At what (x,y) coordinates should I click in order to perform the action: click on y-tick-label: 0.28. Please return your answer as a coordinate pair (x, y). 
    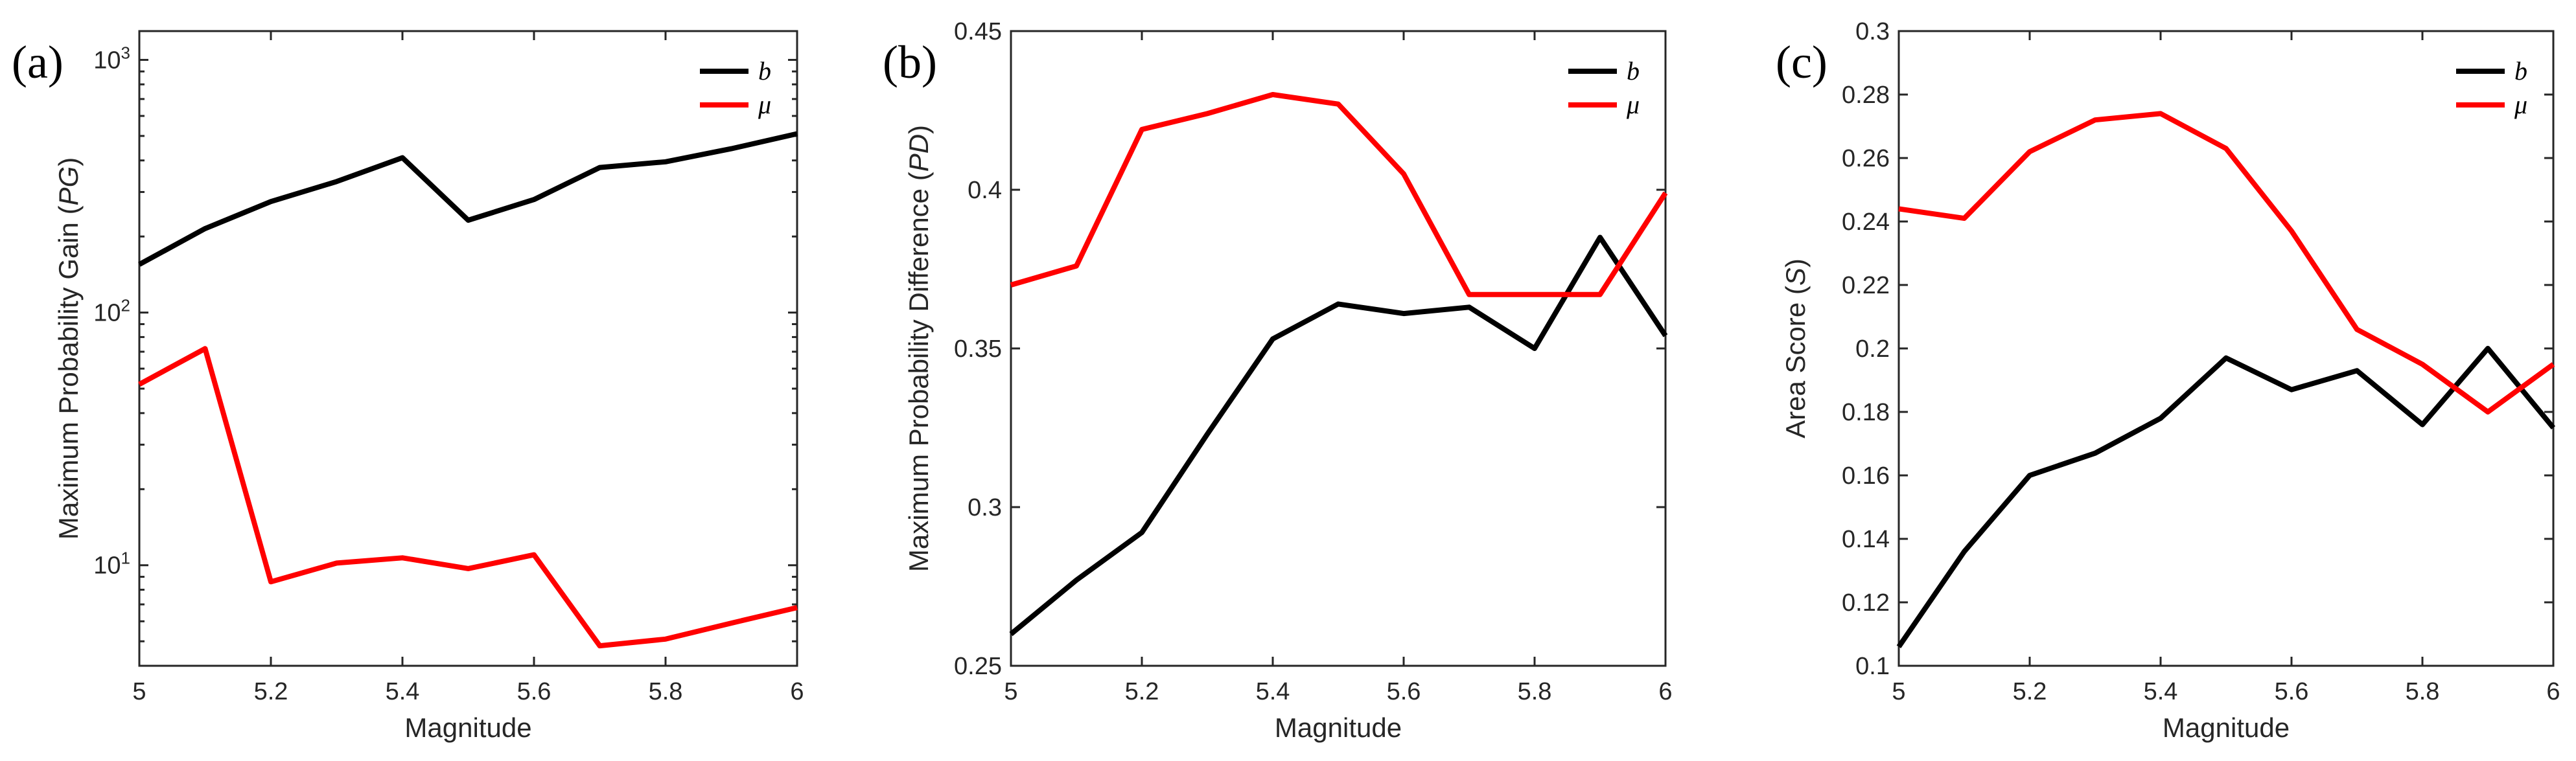
    Looking at the image, I should click on (1866, 95).